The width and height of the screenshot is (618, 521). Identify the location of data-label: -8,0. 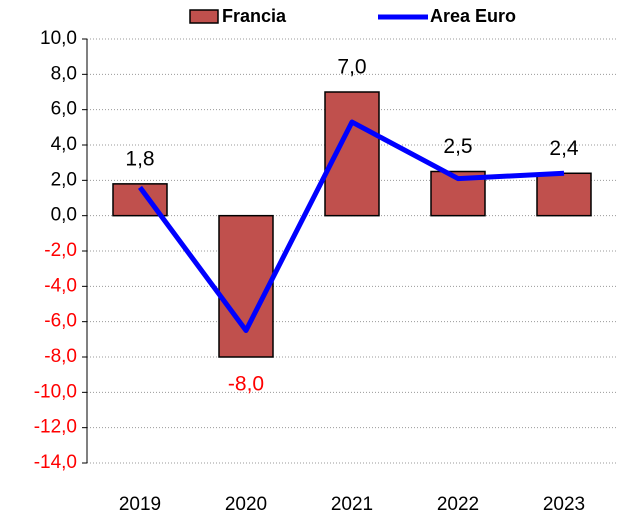
(246, 384).